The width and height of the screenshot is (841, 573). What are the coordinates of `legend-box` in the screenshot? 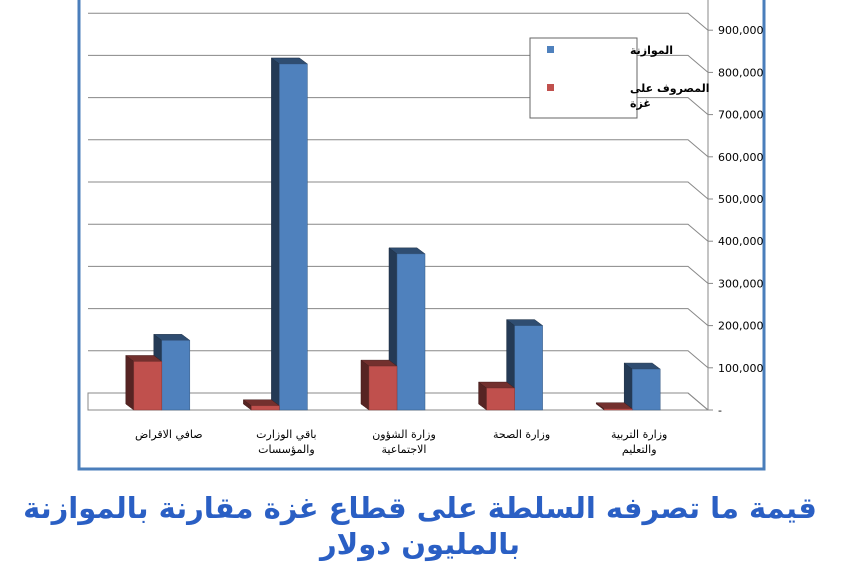 It's located at (583, 78).